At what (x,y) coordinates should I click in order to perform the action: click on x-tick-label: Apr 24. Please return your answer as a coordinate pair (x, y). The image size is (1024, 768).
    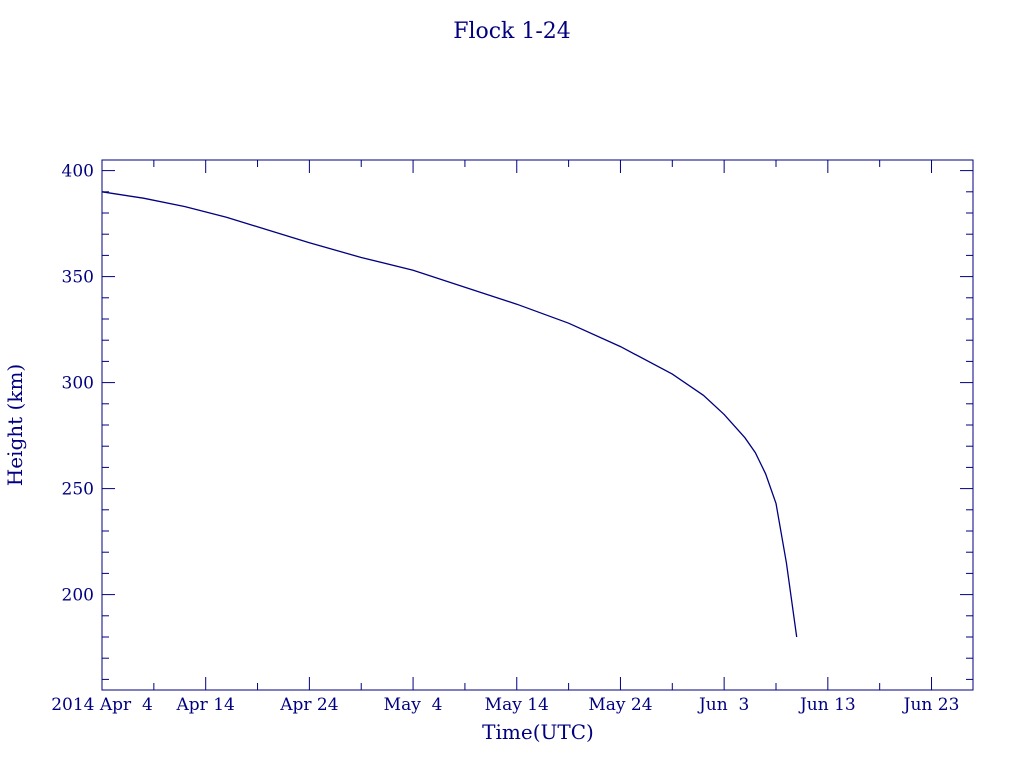
    Looking at the image, I should click on (308, 705).